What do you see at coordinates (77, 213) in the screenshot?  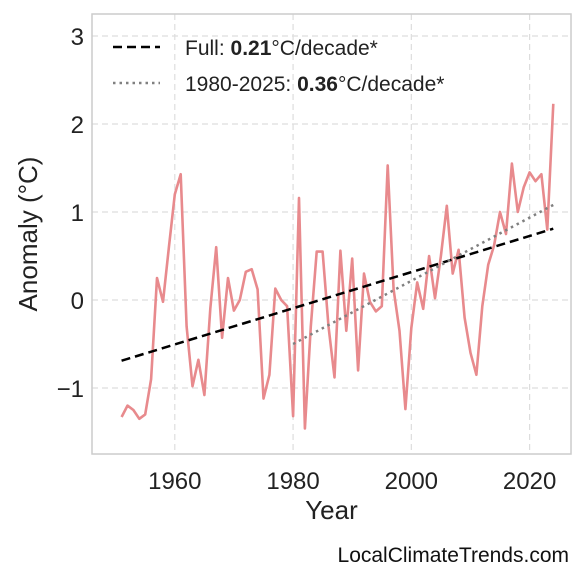 I see `y-tick-label: 1` at bounding box center [77, 213].